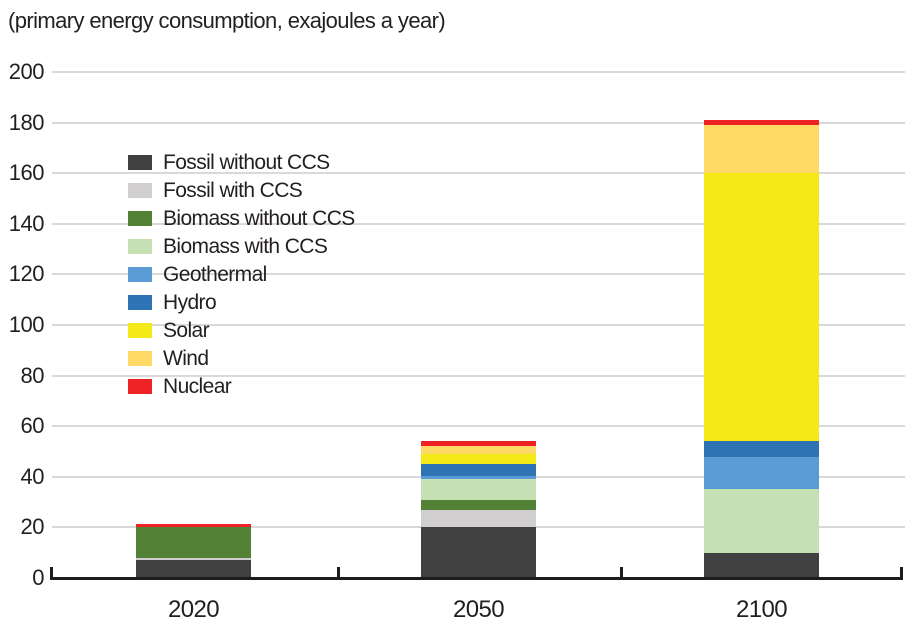 This screenshot has width=922, height=638. I want to click on bar-segment-2100-fossil-without-ccs, so click(761, 565).